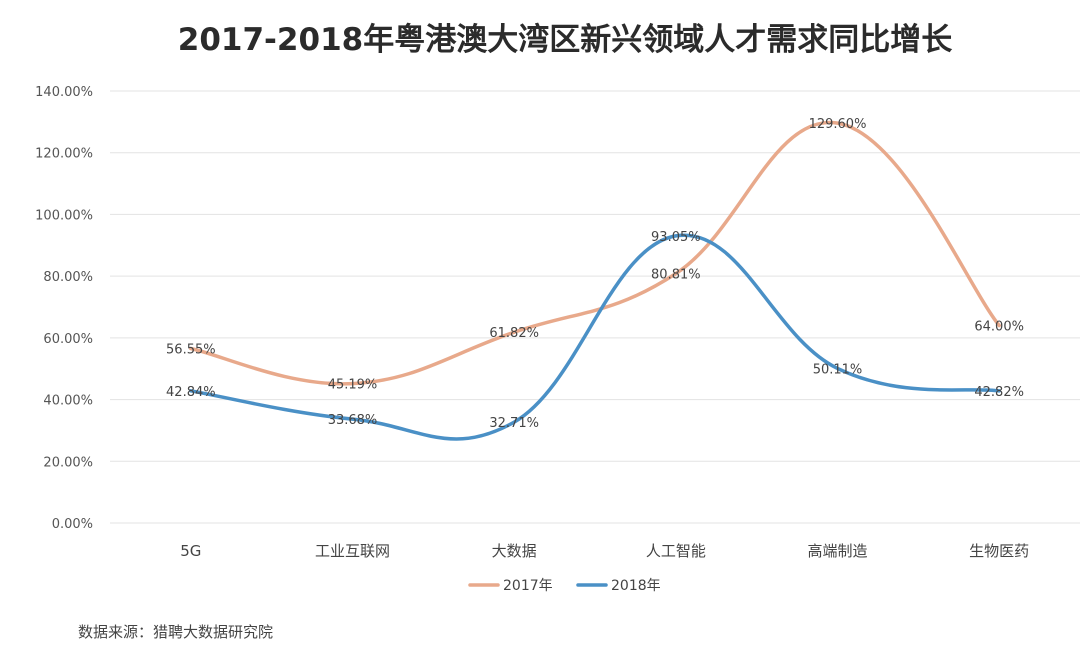  What do you see at coordinates (353, 385) in the screenshot?
I see `data-label: 45.19%` at bounding box center [353, 385].